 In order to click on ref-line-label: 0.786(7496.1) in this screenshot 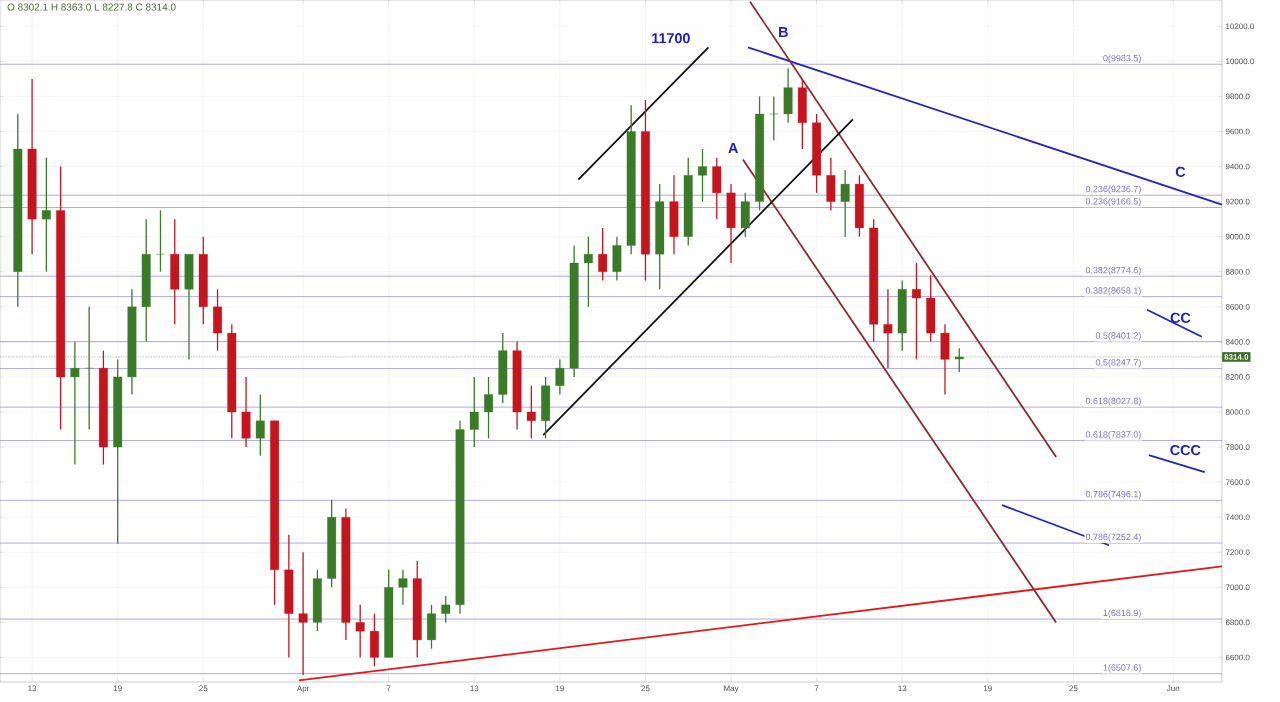, I will do `click(1113, 495)`.